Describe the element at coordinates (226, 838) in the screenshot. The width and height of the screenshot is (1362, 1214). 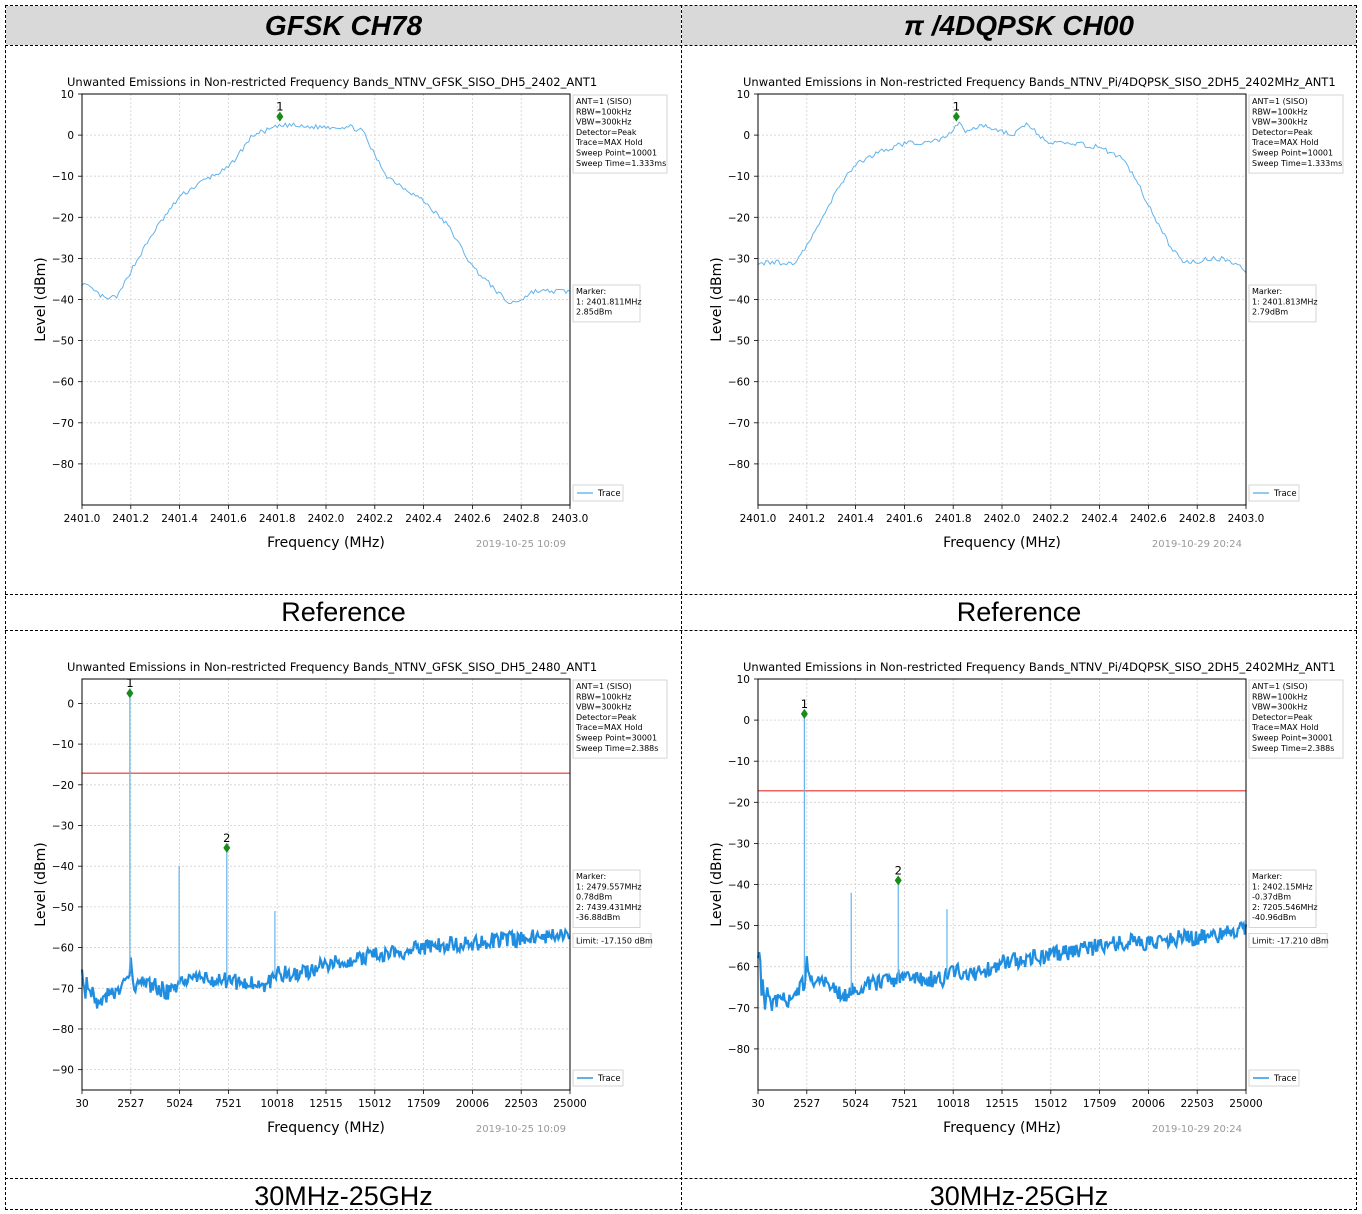
I see `peak-marker-label: 2` at that location.